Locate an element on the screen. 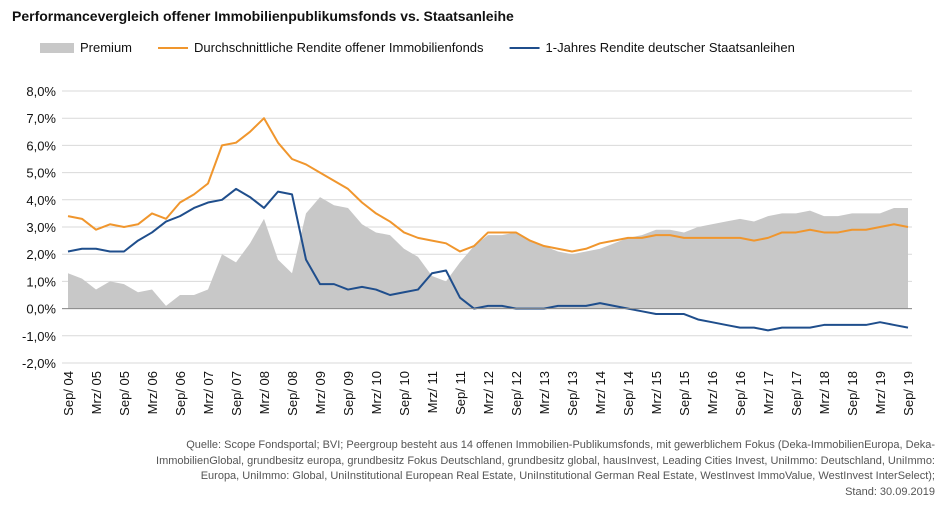 The image size is (940, 505). x-tick-label: Sep/ 04 is located at coordinates (68, 393).